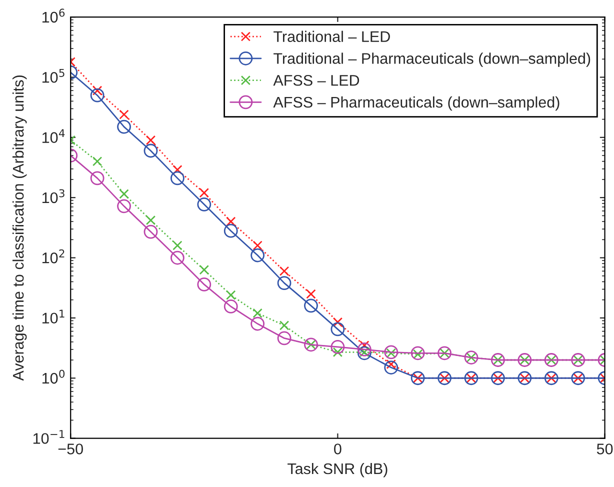  Describe the element at coordinates (53, 377) in the screenshot. I see `y-tick-label: 10$^{0}$` at that location.